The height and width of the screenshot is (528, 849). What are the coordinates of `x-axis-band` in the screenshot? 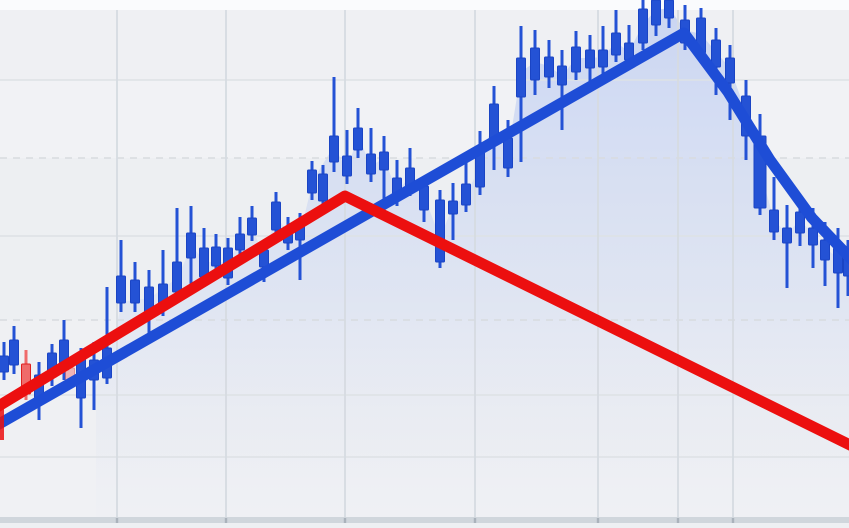 It's located at (424, 520).